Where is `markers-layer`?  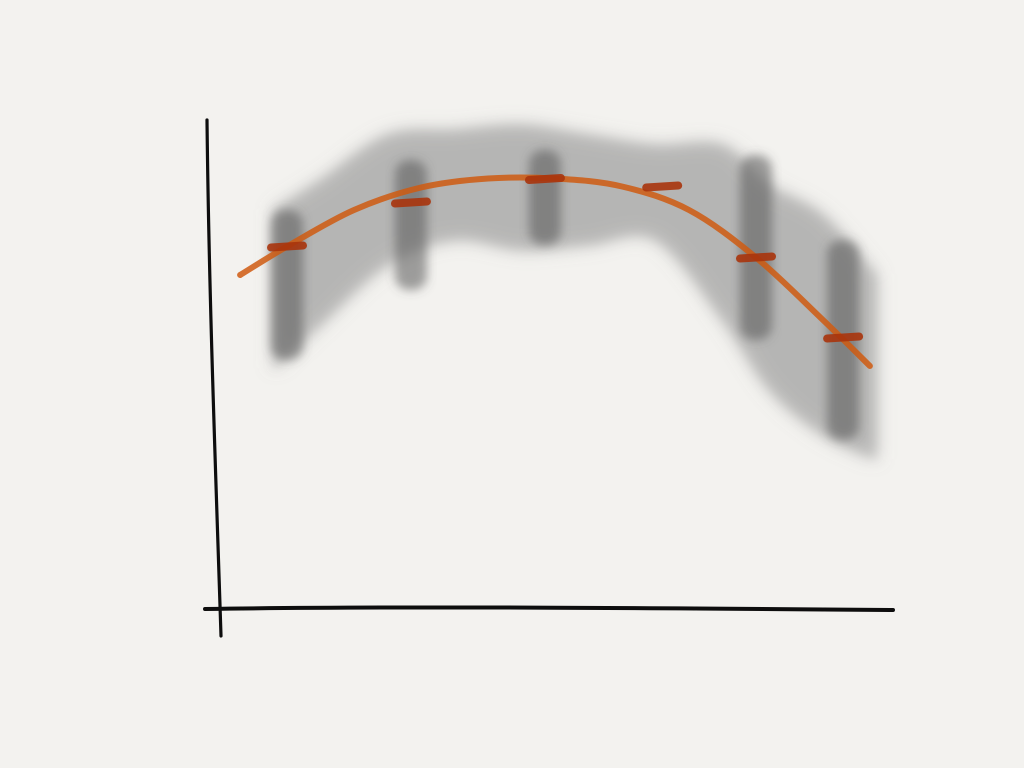
markers-layer is located at coordinates (565, 258).